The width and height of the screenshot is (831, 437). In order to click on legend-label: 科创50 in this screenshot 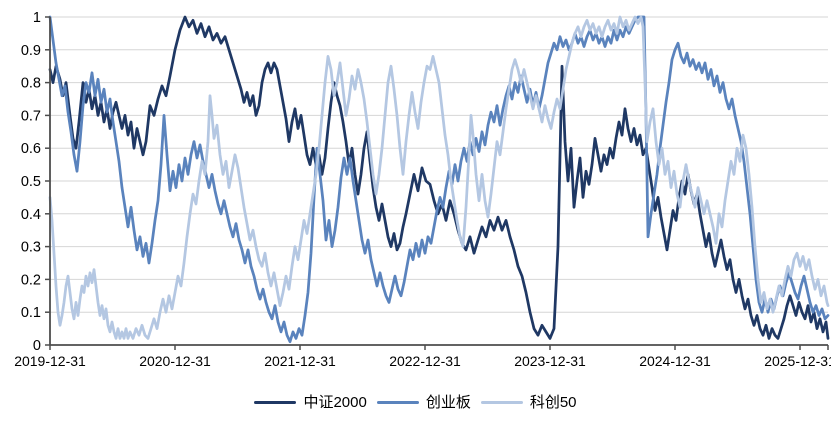, I will do `click(553, 402)`.